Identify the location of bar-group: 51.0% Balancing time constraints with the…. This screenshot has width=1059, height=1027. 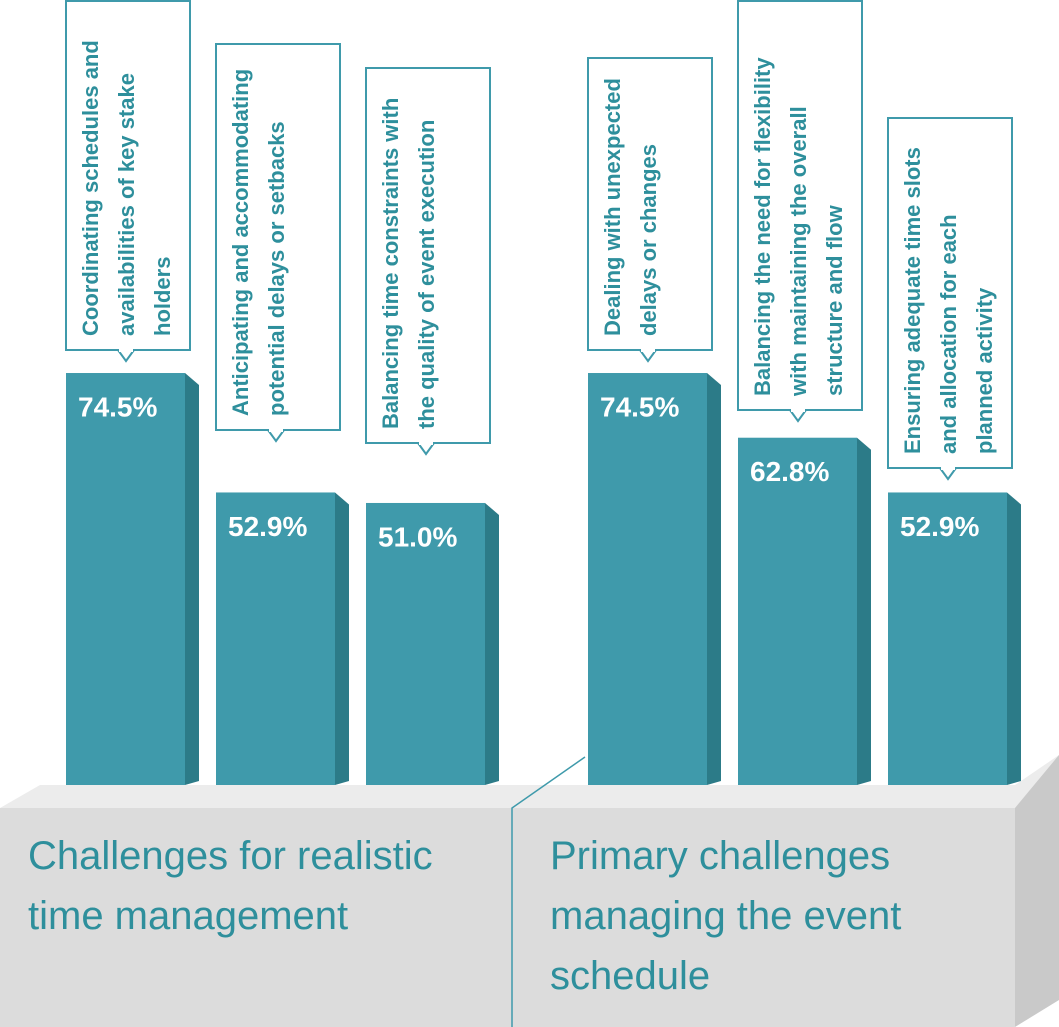
(432, 426).